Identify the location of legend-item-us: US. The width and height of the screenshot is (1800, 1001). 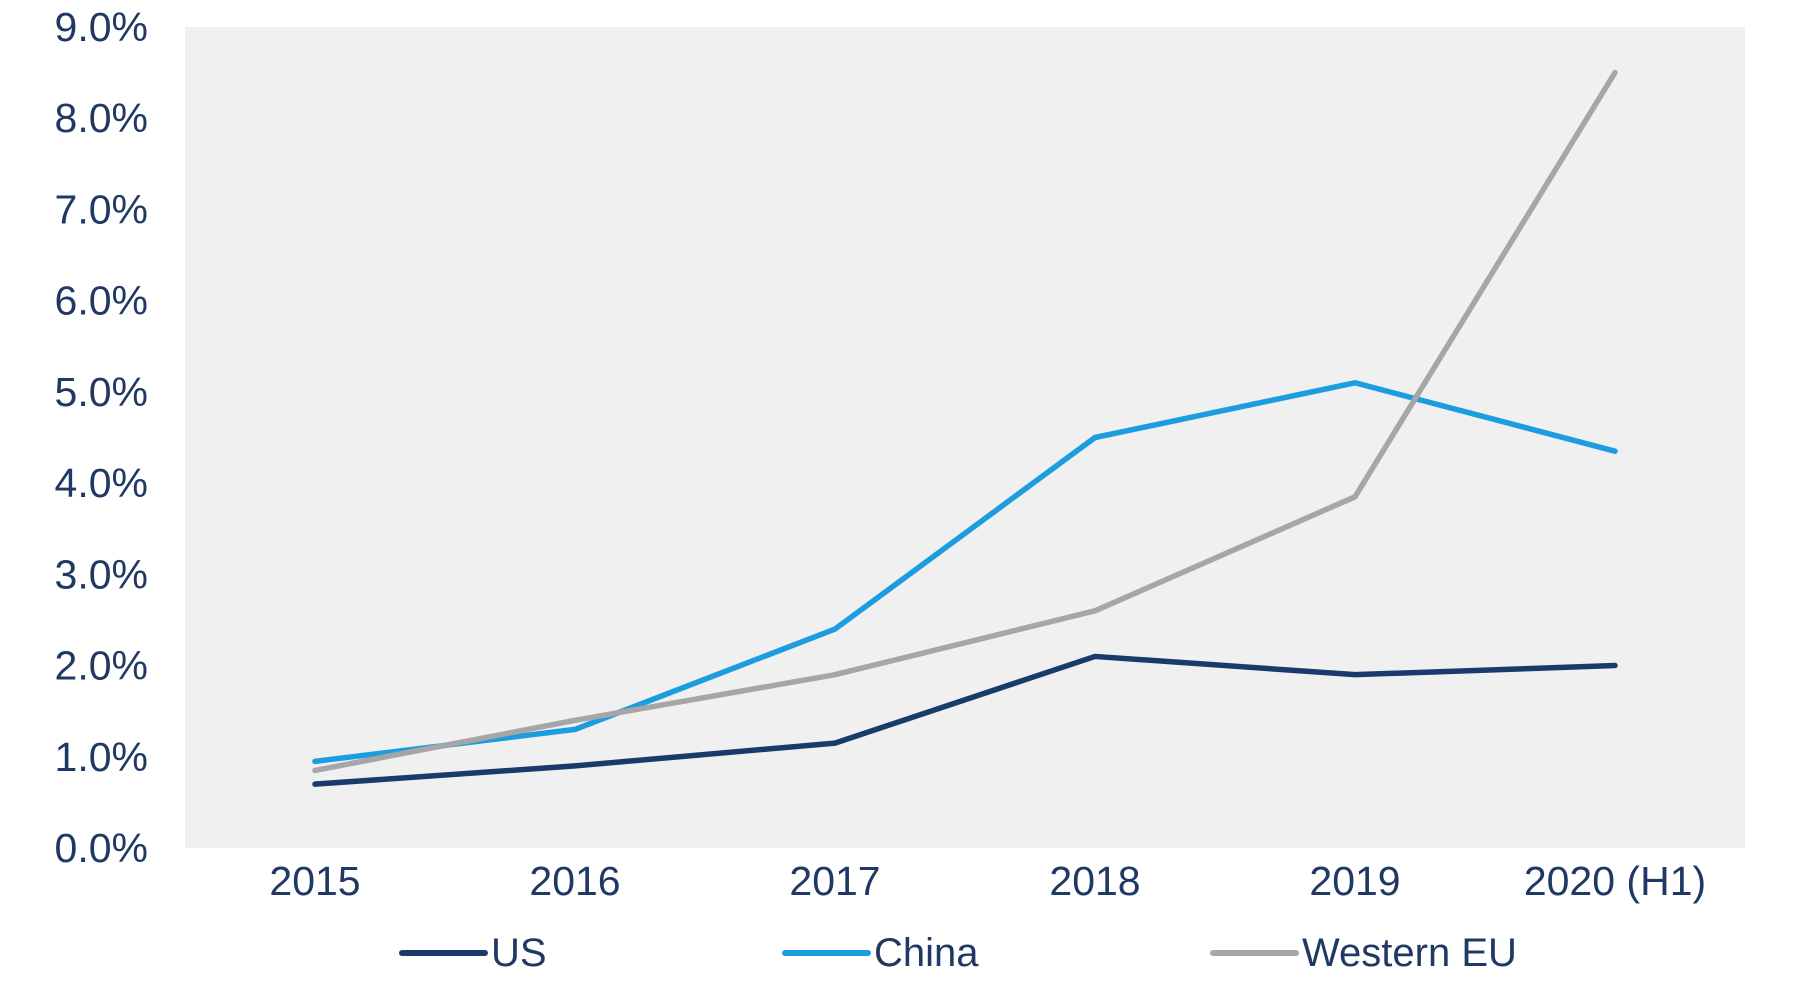
(473, 953).